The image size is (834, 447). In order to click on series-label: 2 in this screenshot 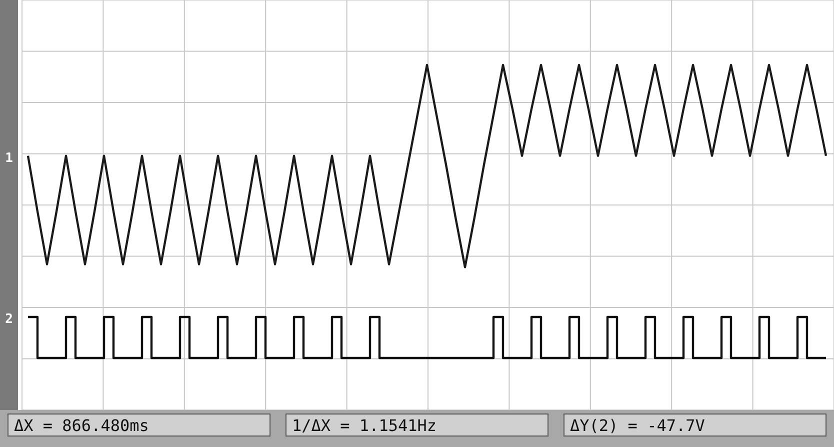, I will do `click(9, 319)`.